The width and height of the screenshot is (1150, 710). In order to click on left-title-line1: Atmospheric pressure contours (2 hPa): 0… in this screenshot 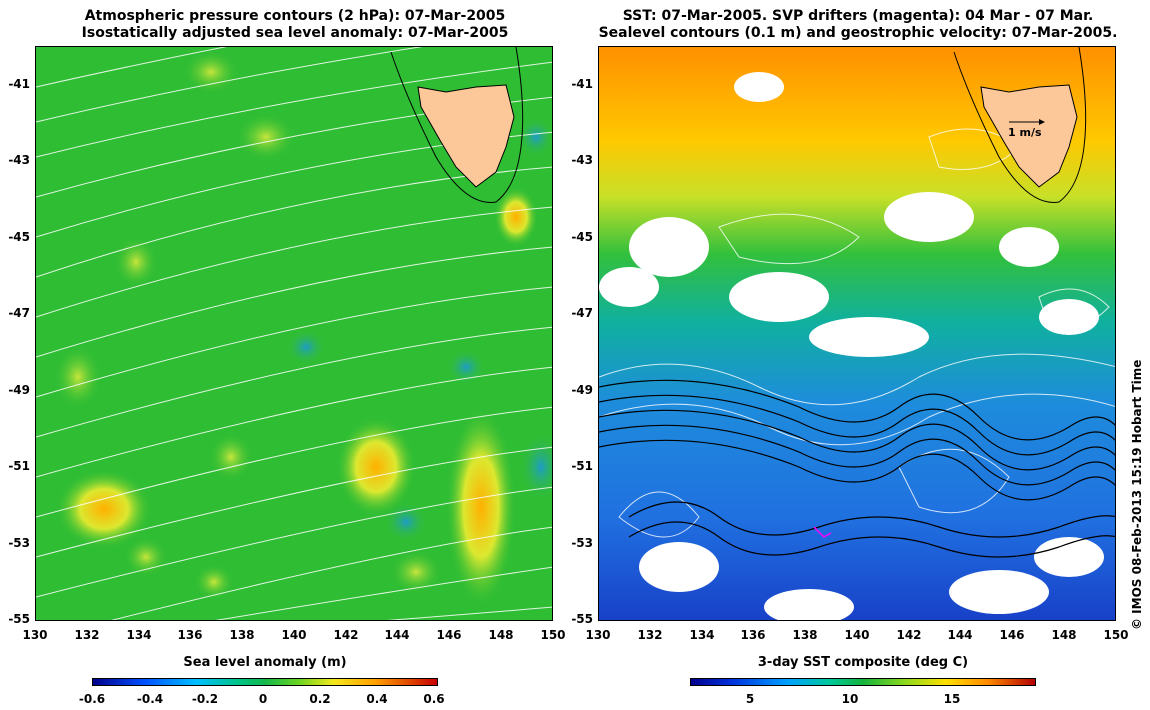, I will do `click(295, 16)`.